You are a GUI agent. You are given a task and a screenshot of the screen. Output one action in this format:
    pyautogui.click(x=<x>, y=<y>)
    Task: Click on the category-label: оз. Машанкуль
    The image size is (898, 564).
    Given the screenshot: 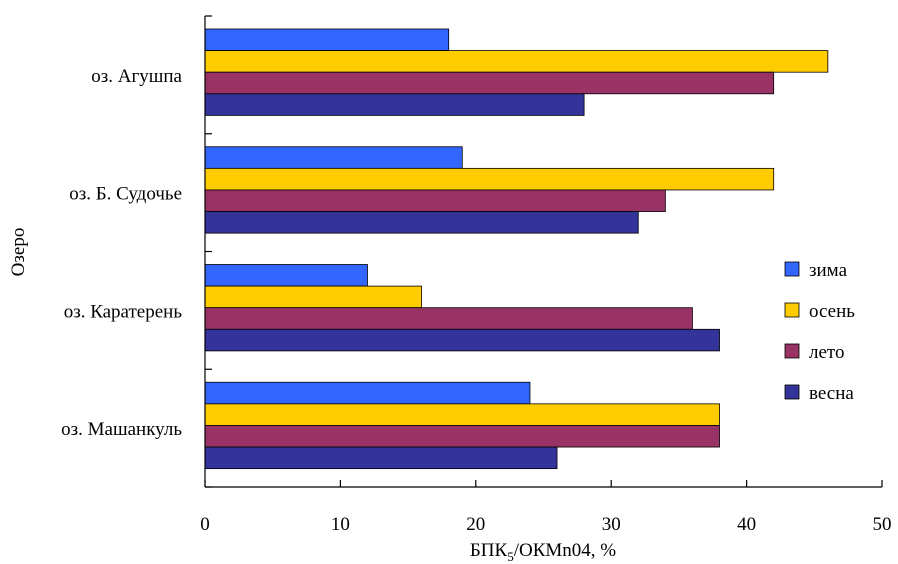 What is the action you would take?
    pyautogui.click(x=121, y=429)
    